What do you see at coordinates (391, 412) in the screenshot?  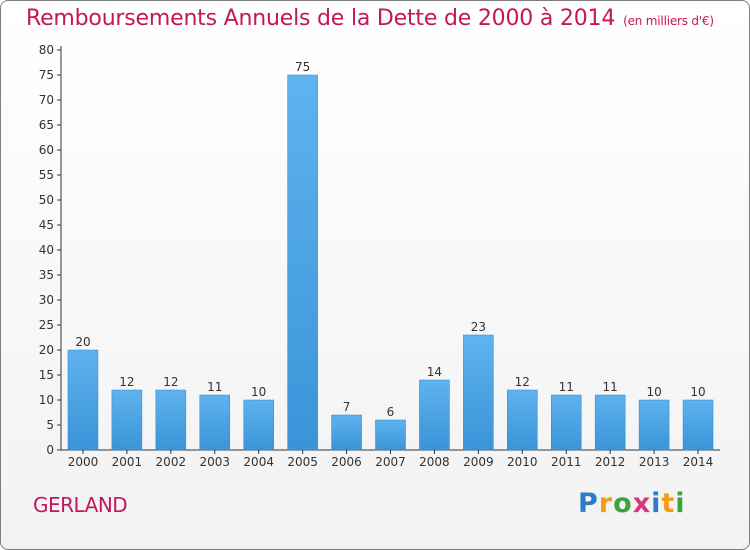 I see `data-label: 6` at bounding box center [391, 412].